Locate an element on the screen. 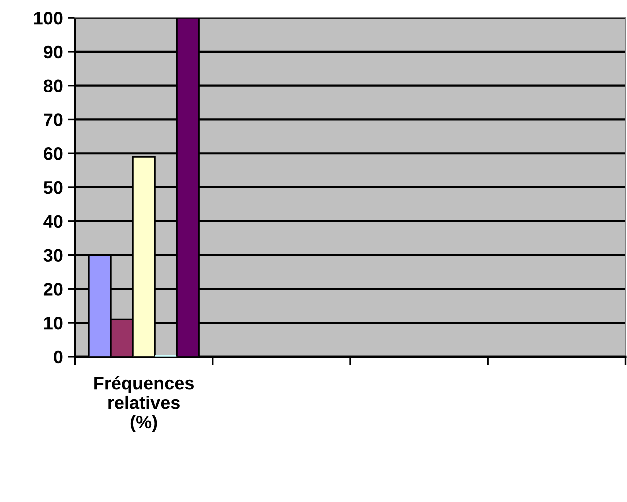 The height and width of the screenshot is (502, 627). y-tick-label: 10 is located at coordinates (53, 323).